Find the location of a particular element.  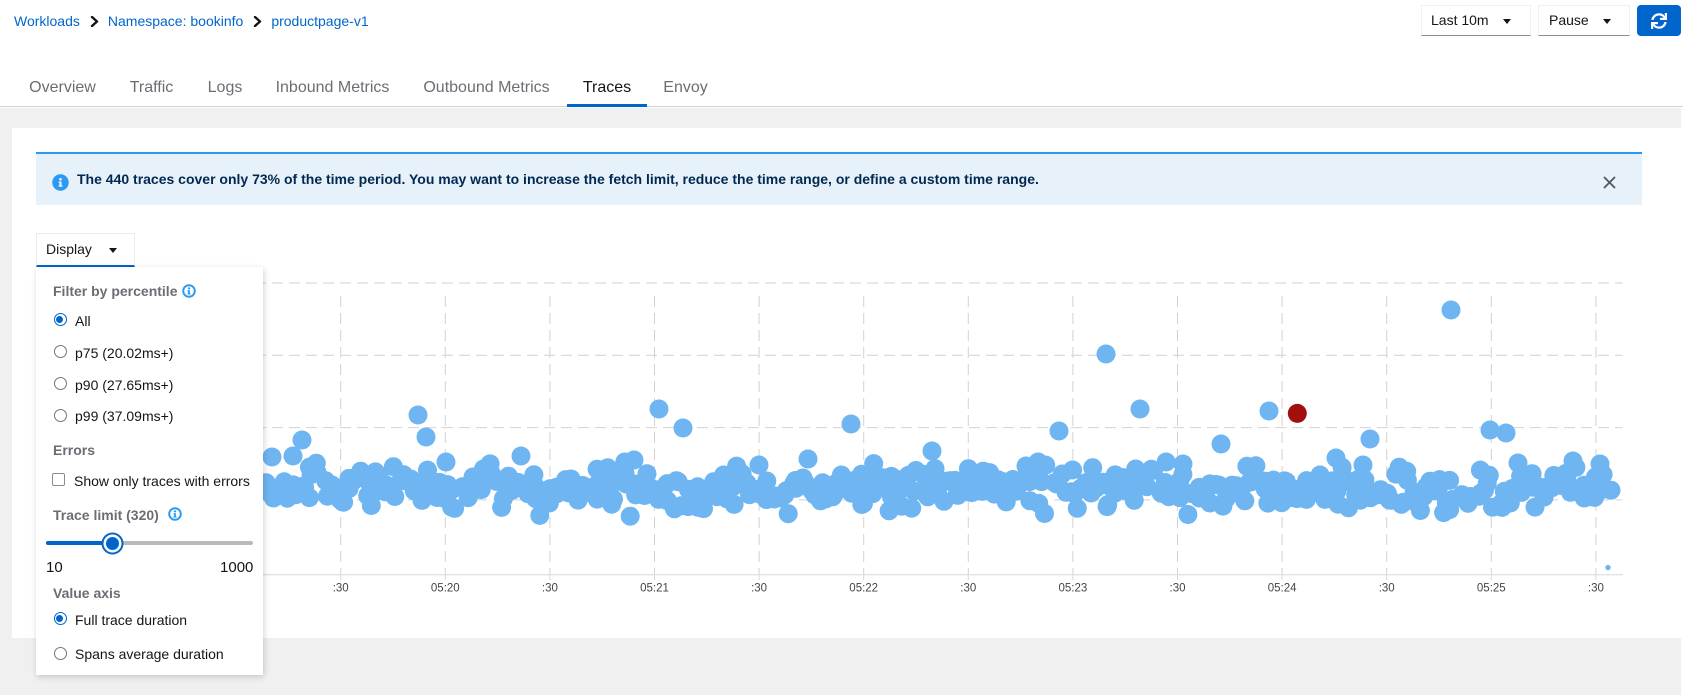

svg-text: 05:20 is located at coordinates (445, 589).